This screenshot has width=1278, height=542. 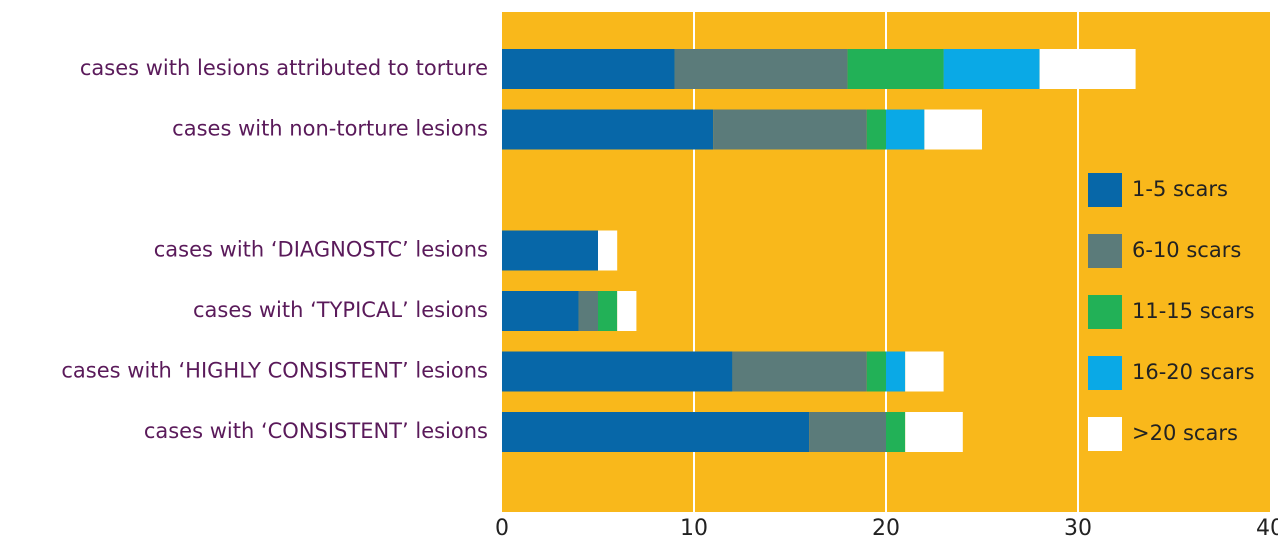 I want to click on legend-label: 6-10 scars, so click(x=1186, y=250).